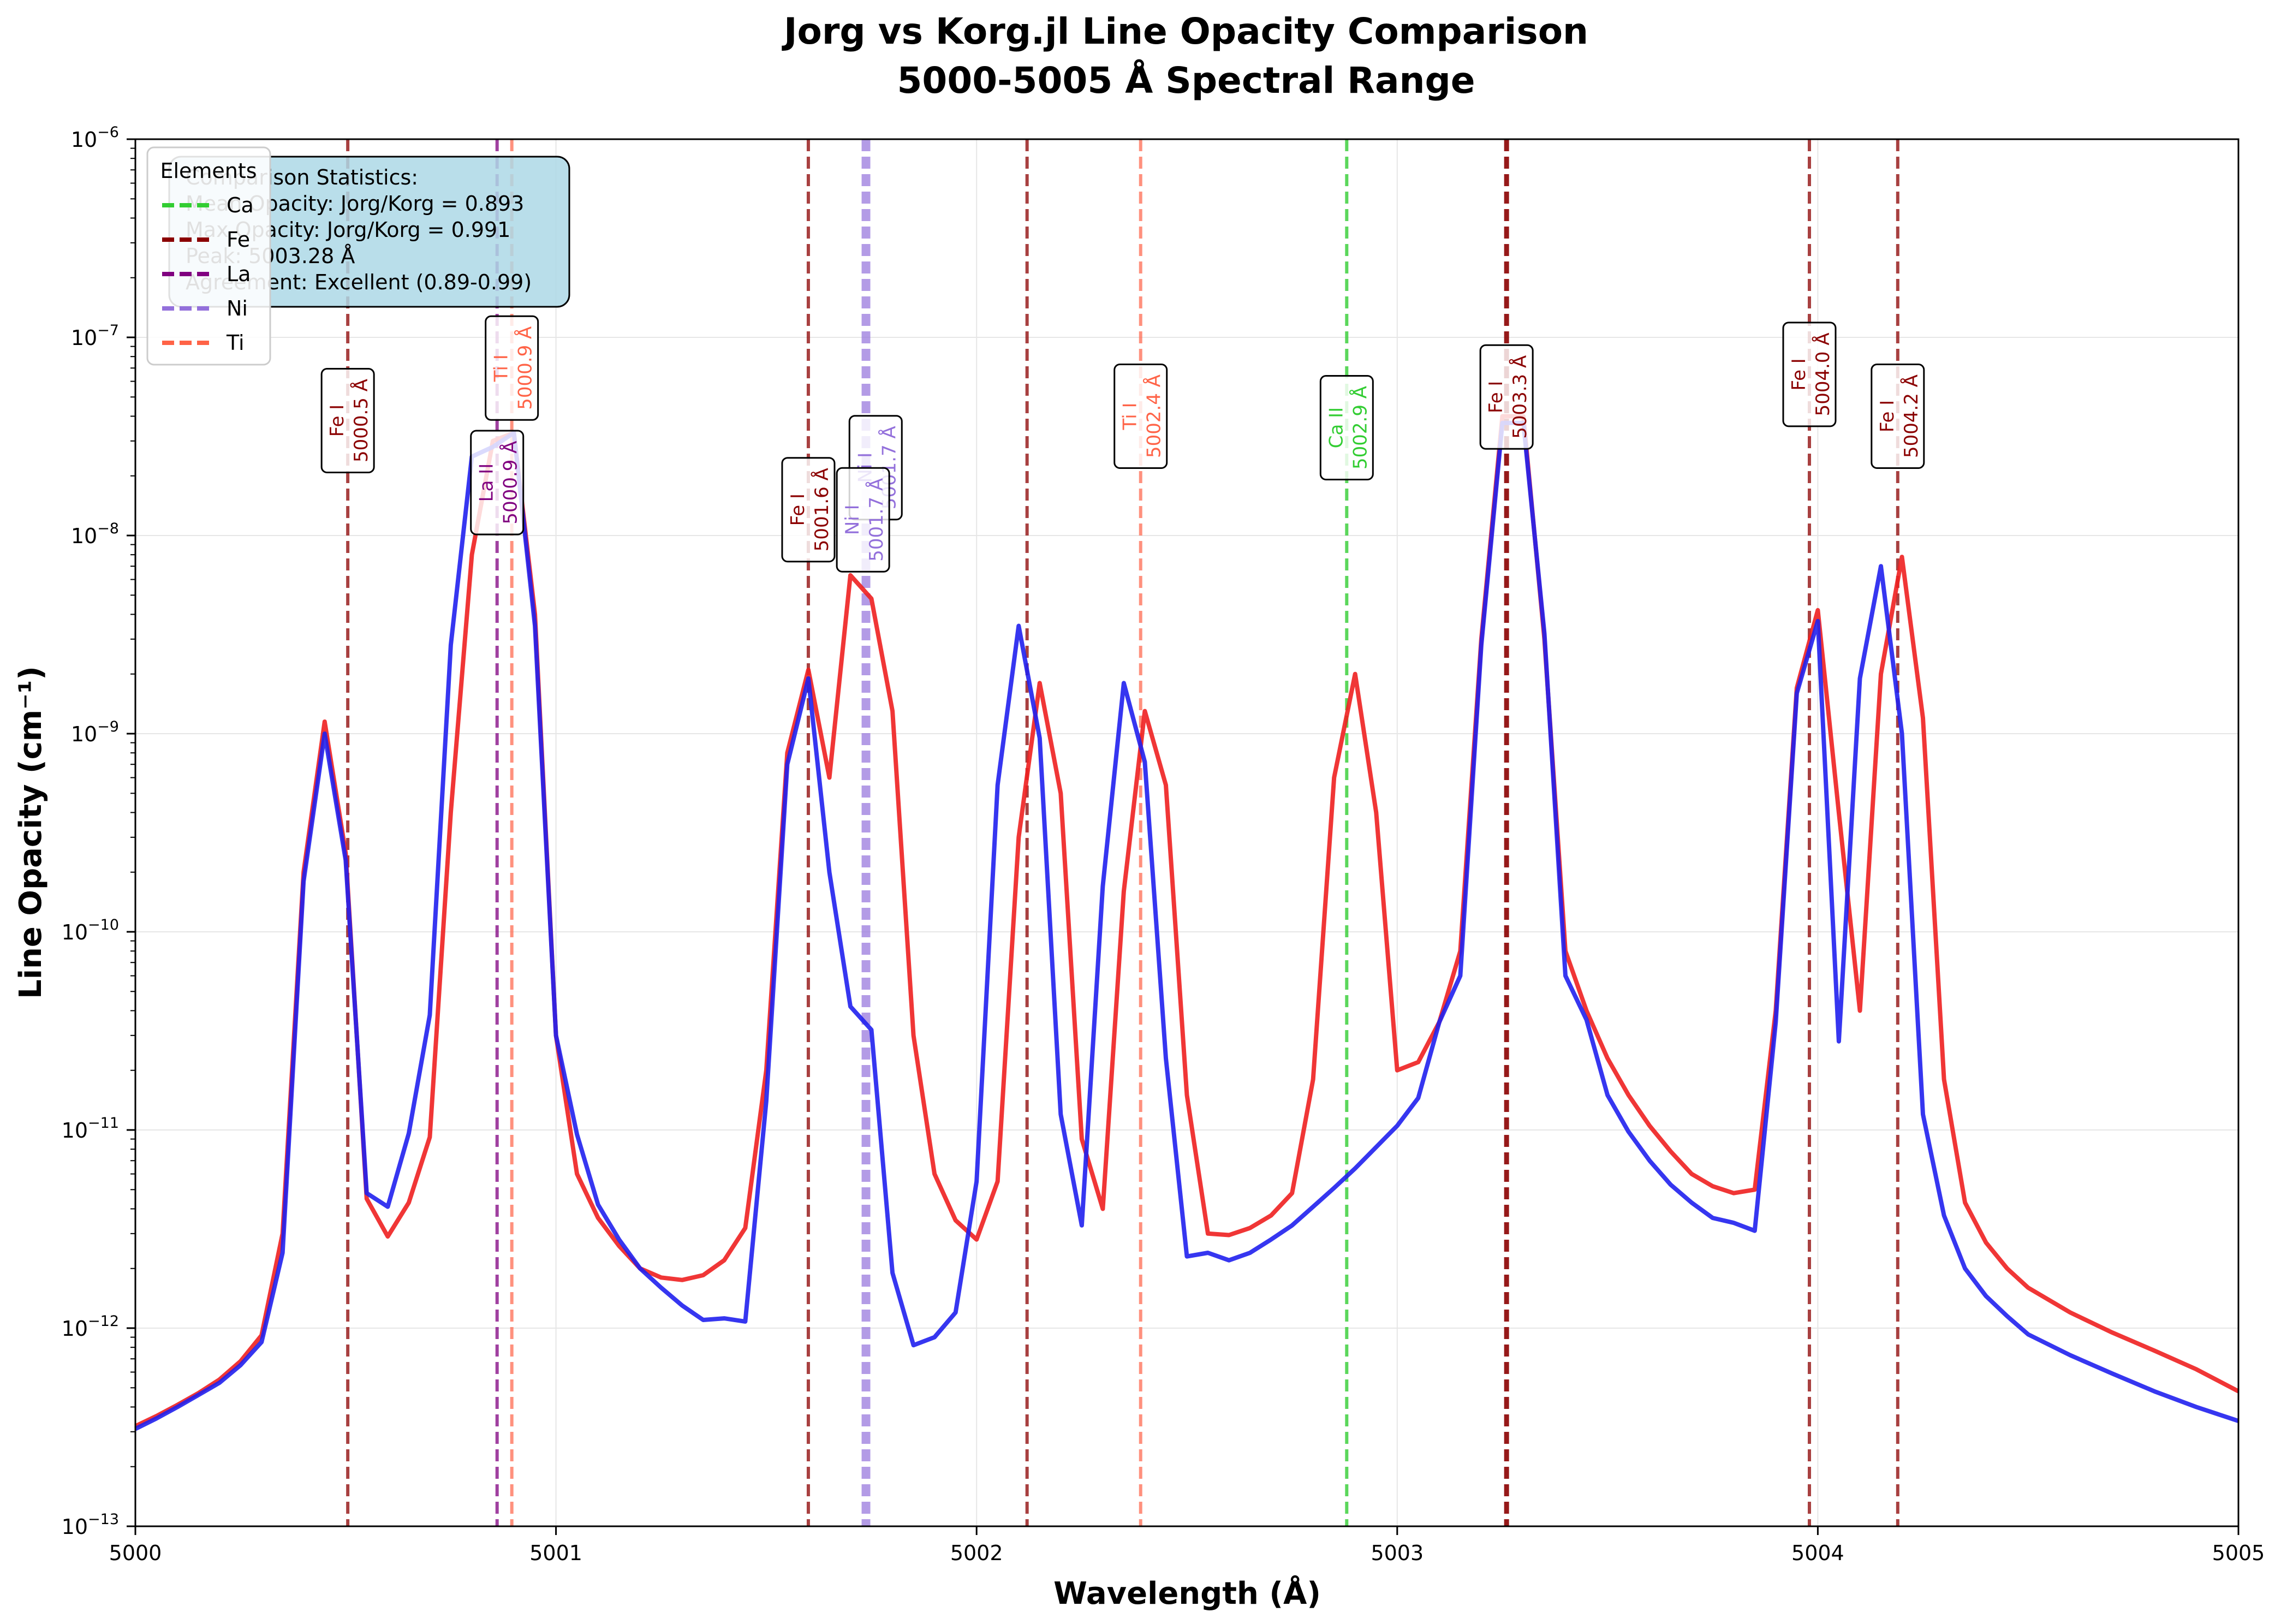 The width and height of the screenshot is (2275, 1624). What do you see at coordinates (555, 1553) in the screenshot?
I see `x-tick-label: 5001` at bounding box center [555, 1553].